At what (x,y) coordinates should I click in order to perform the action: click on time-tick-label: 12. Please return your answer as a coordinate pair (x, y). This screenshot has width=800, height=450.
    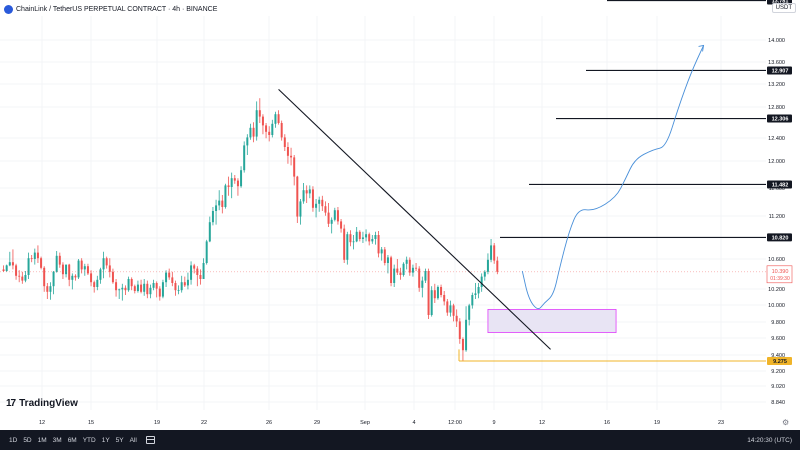
    Looking at the image, I should click on (542, 423).